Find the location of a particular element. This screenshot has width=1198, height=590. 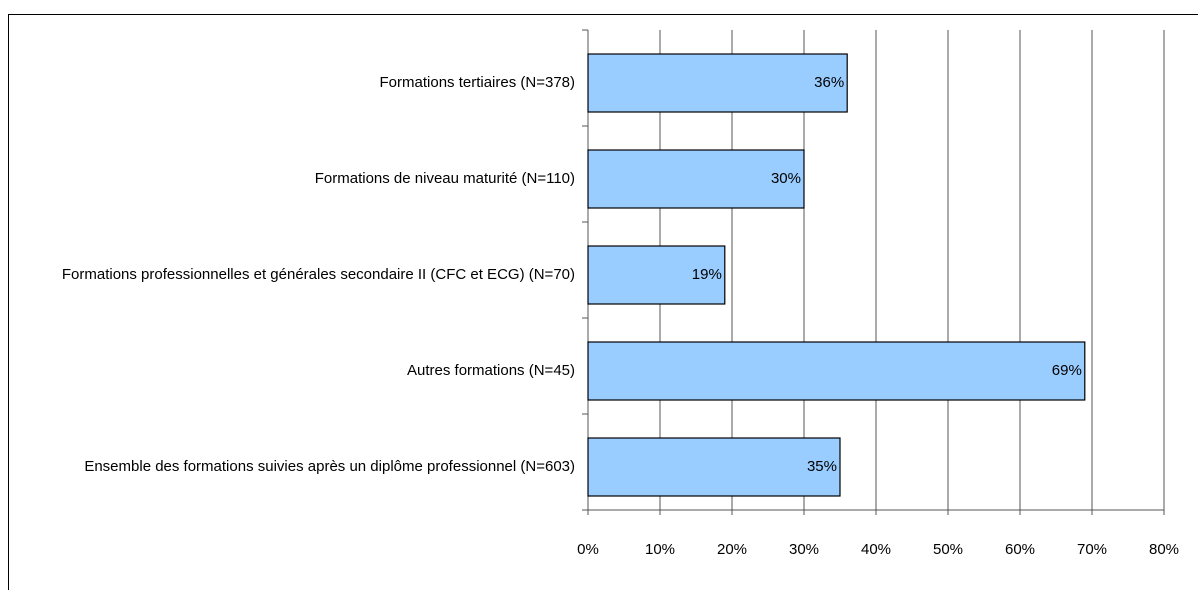

x-tick-label: 10% is located at coordinates (660, 549).